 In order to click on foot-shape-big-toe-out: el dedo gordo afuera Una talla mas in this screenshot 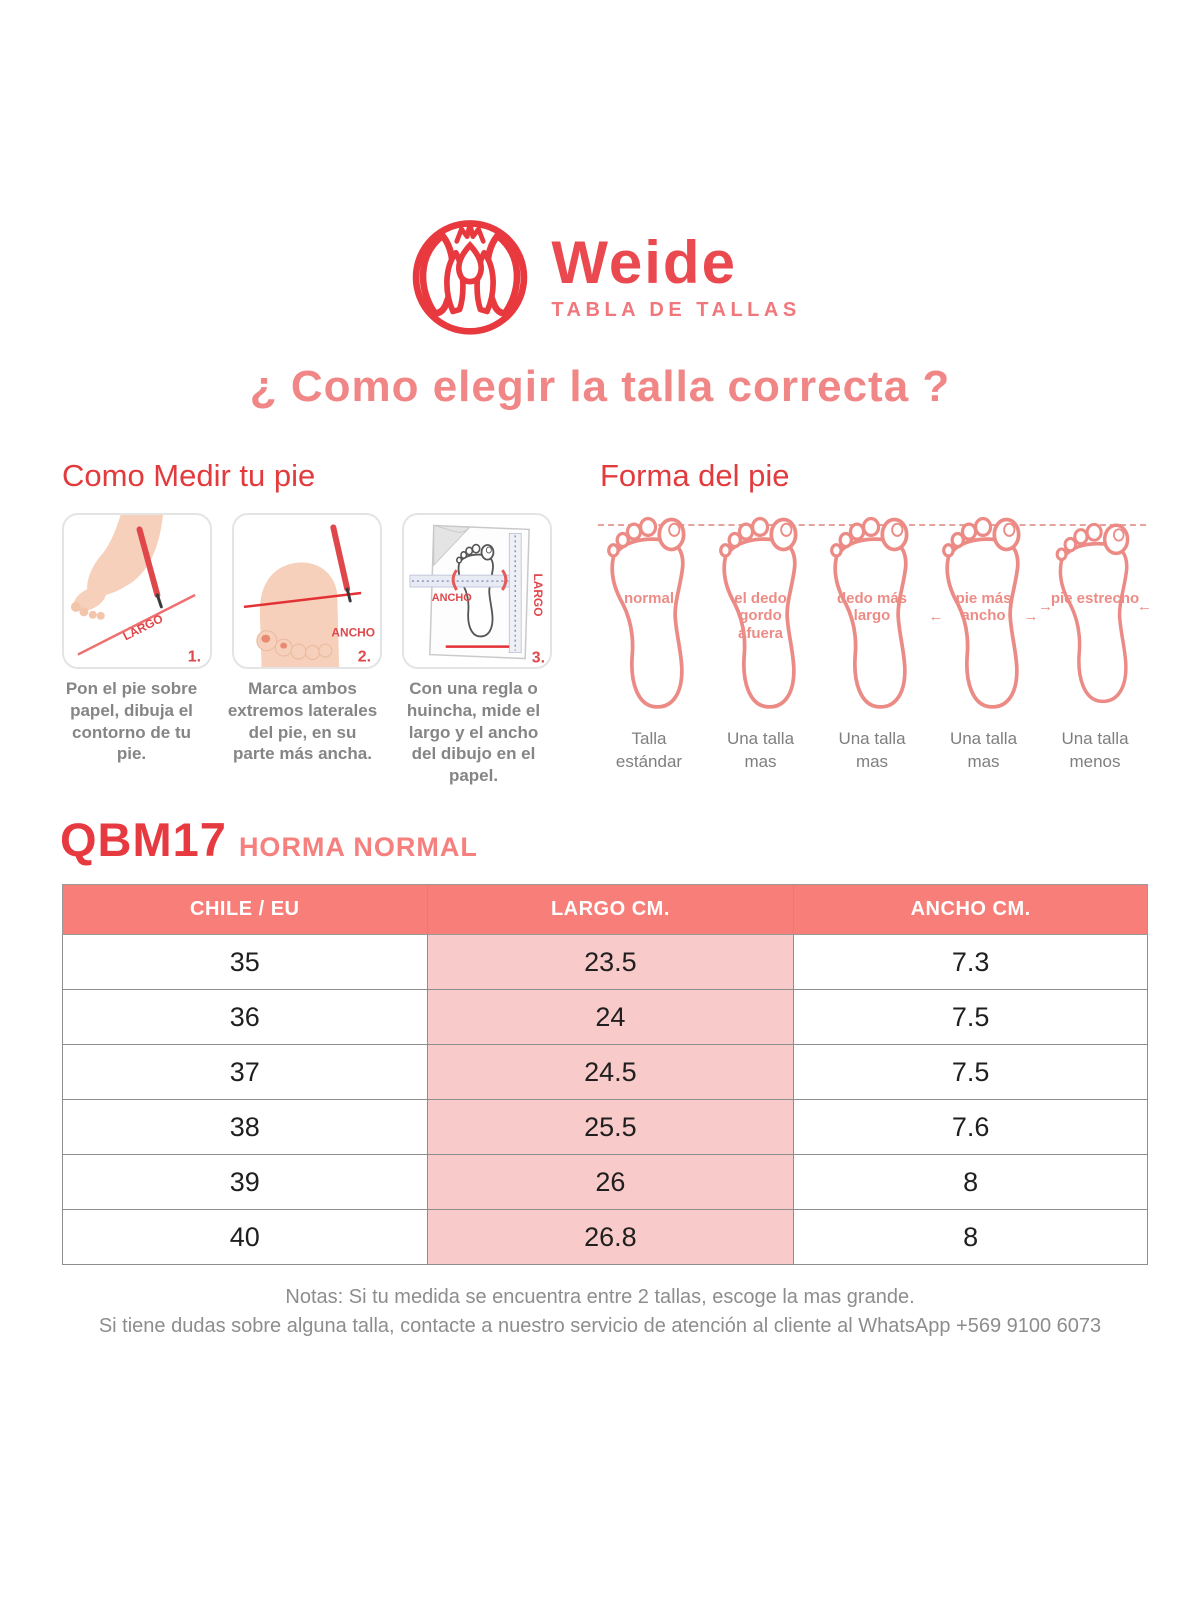, I will do `click(761, 643)`.